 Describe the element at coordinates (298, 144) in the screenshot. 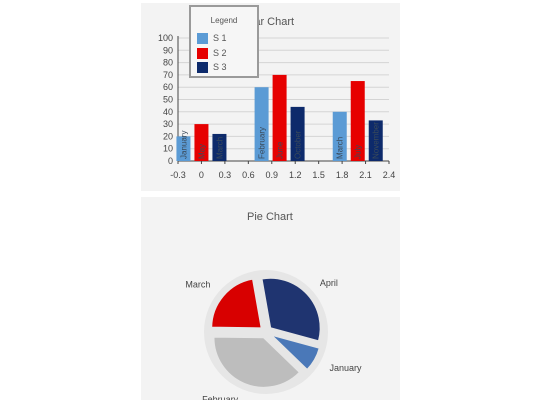

I see `bar-label: October` at that location.